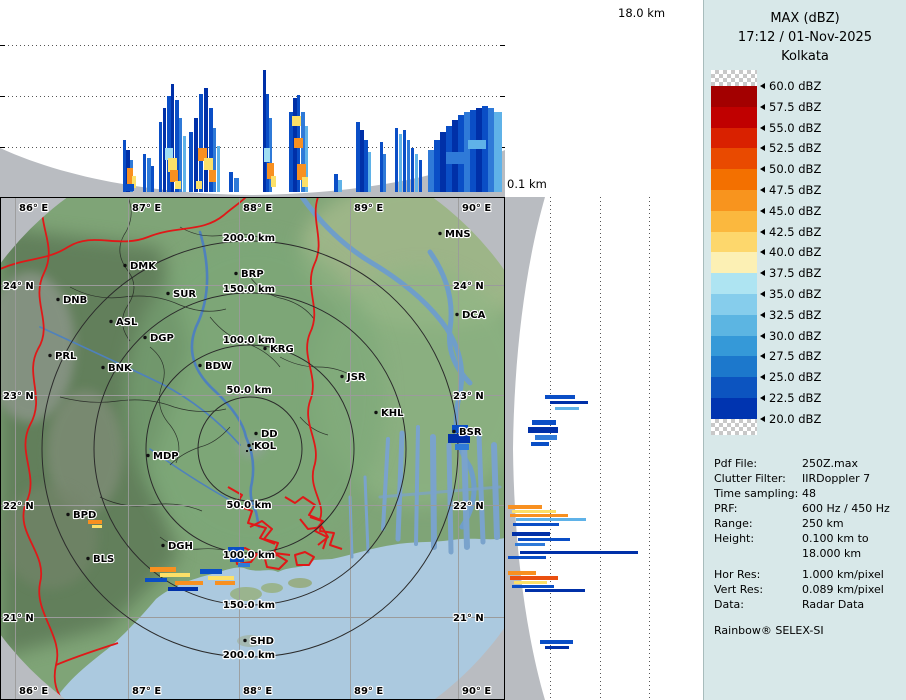  What do you see at coordinates (790, 169) in the screenshot?
I see `scale-label: 50.0 dBZ` at bounding box center [790, 169].